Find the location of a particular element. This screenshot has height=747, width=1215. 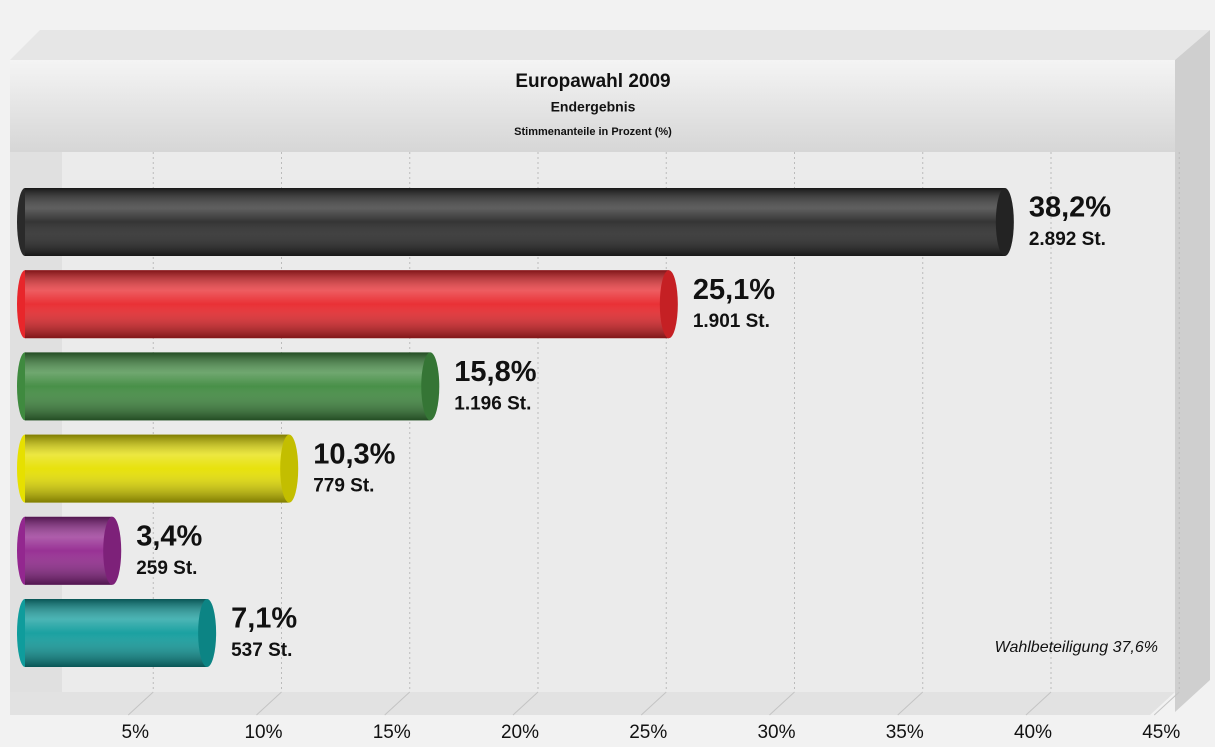

x-tick-label: 30% is located at coordinates (776, 732).